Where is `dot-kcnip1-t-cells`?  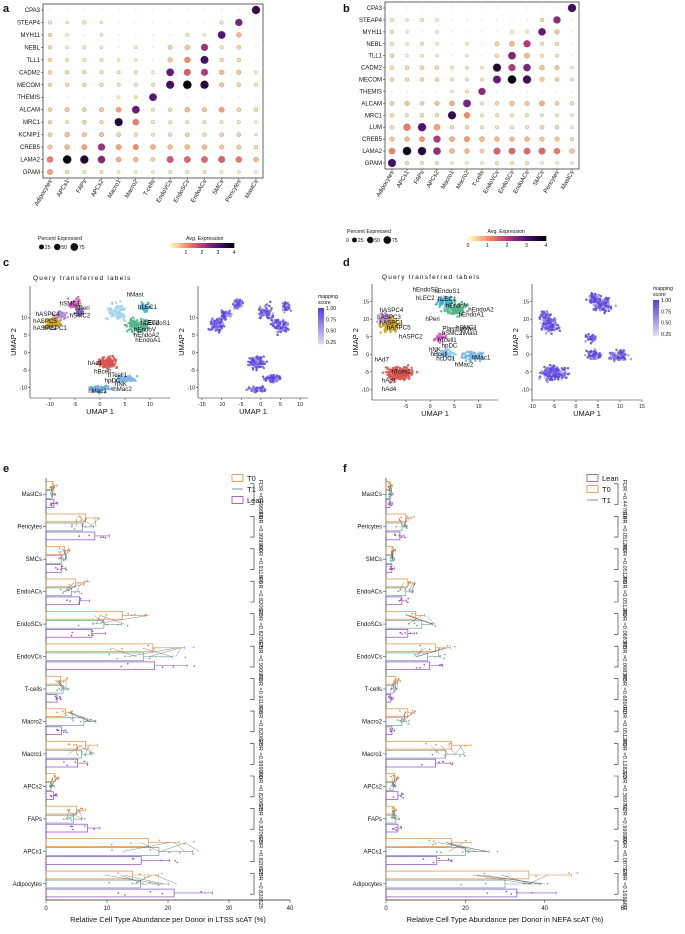
dot-kcnip1-t-cells is located at coordinates (153, 134).